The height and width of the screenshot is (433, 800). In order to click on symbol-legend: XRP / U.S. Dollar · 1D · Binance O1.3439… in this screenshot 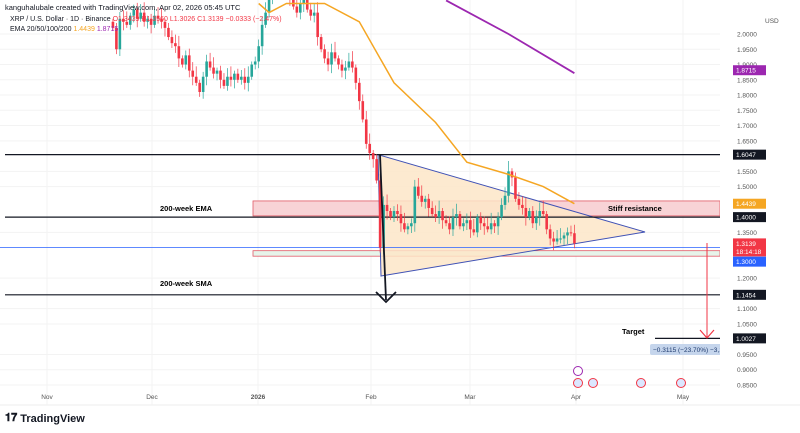, I will do `click(146, 19)`.